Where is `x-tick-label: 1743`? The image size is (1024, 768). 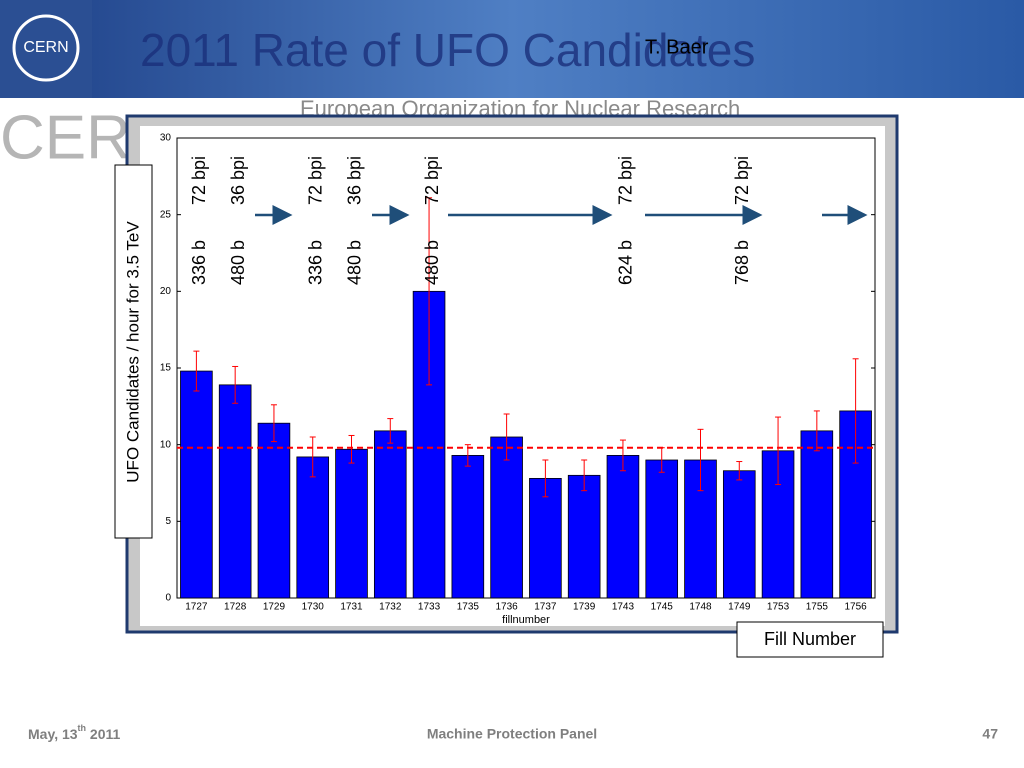 x-tick-label: 1743 is located at coordinates (623, 607).